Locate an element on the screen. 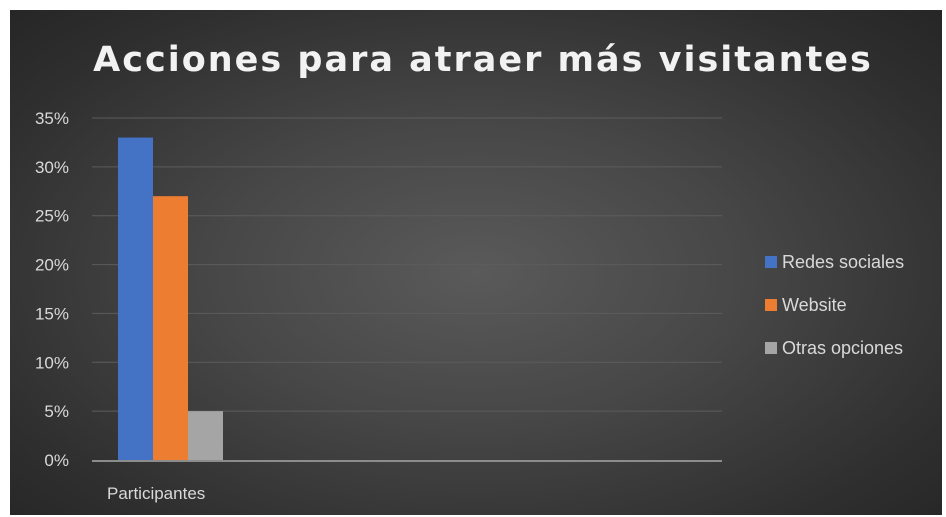  y-tick-label: 35% is located at coordinates (52, 118).